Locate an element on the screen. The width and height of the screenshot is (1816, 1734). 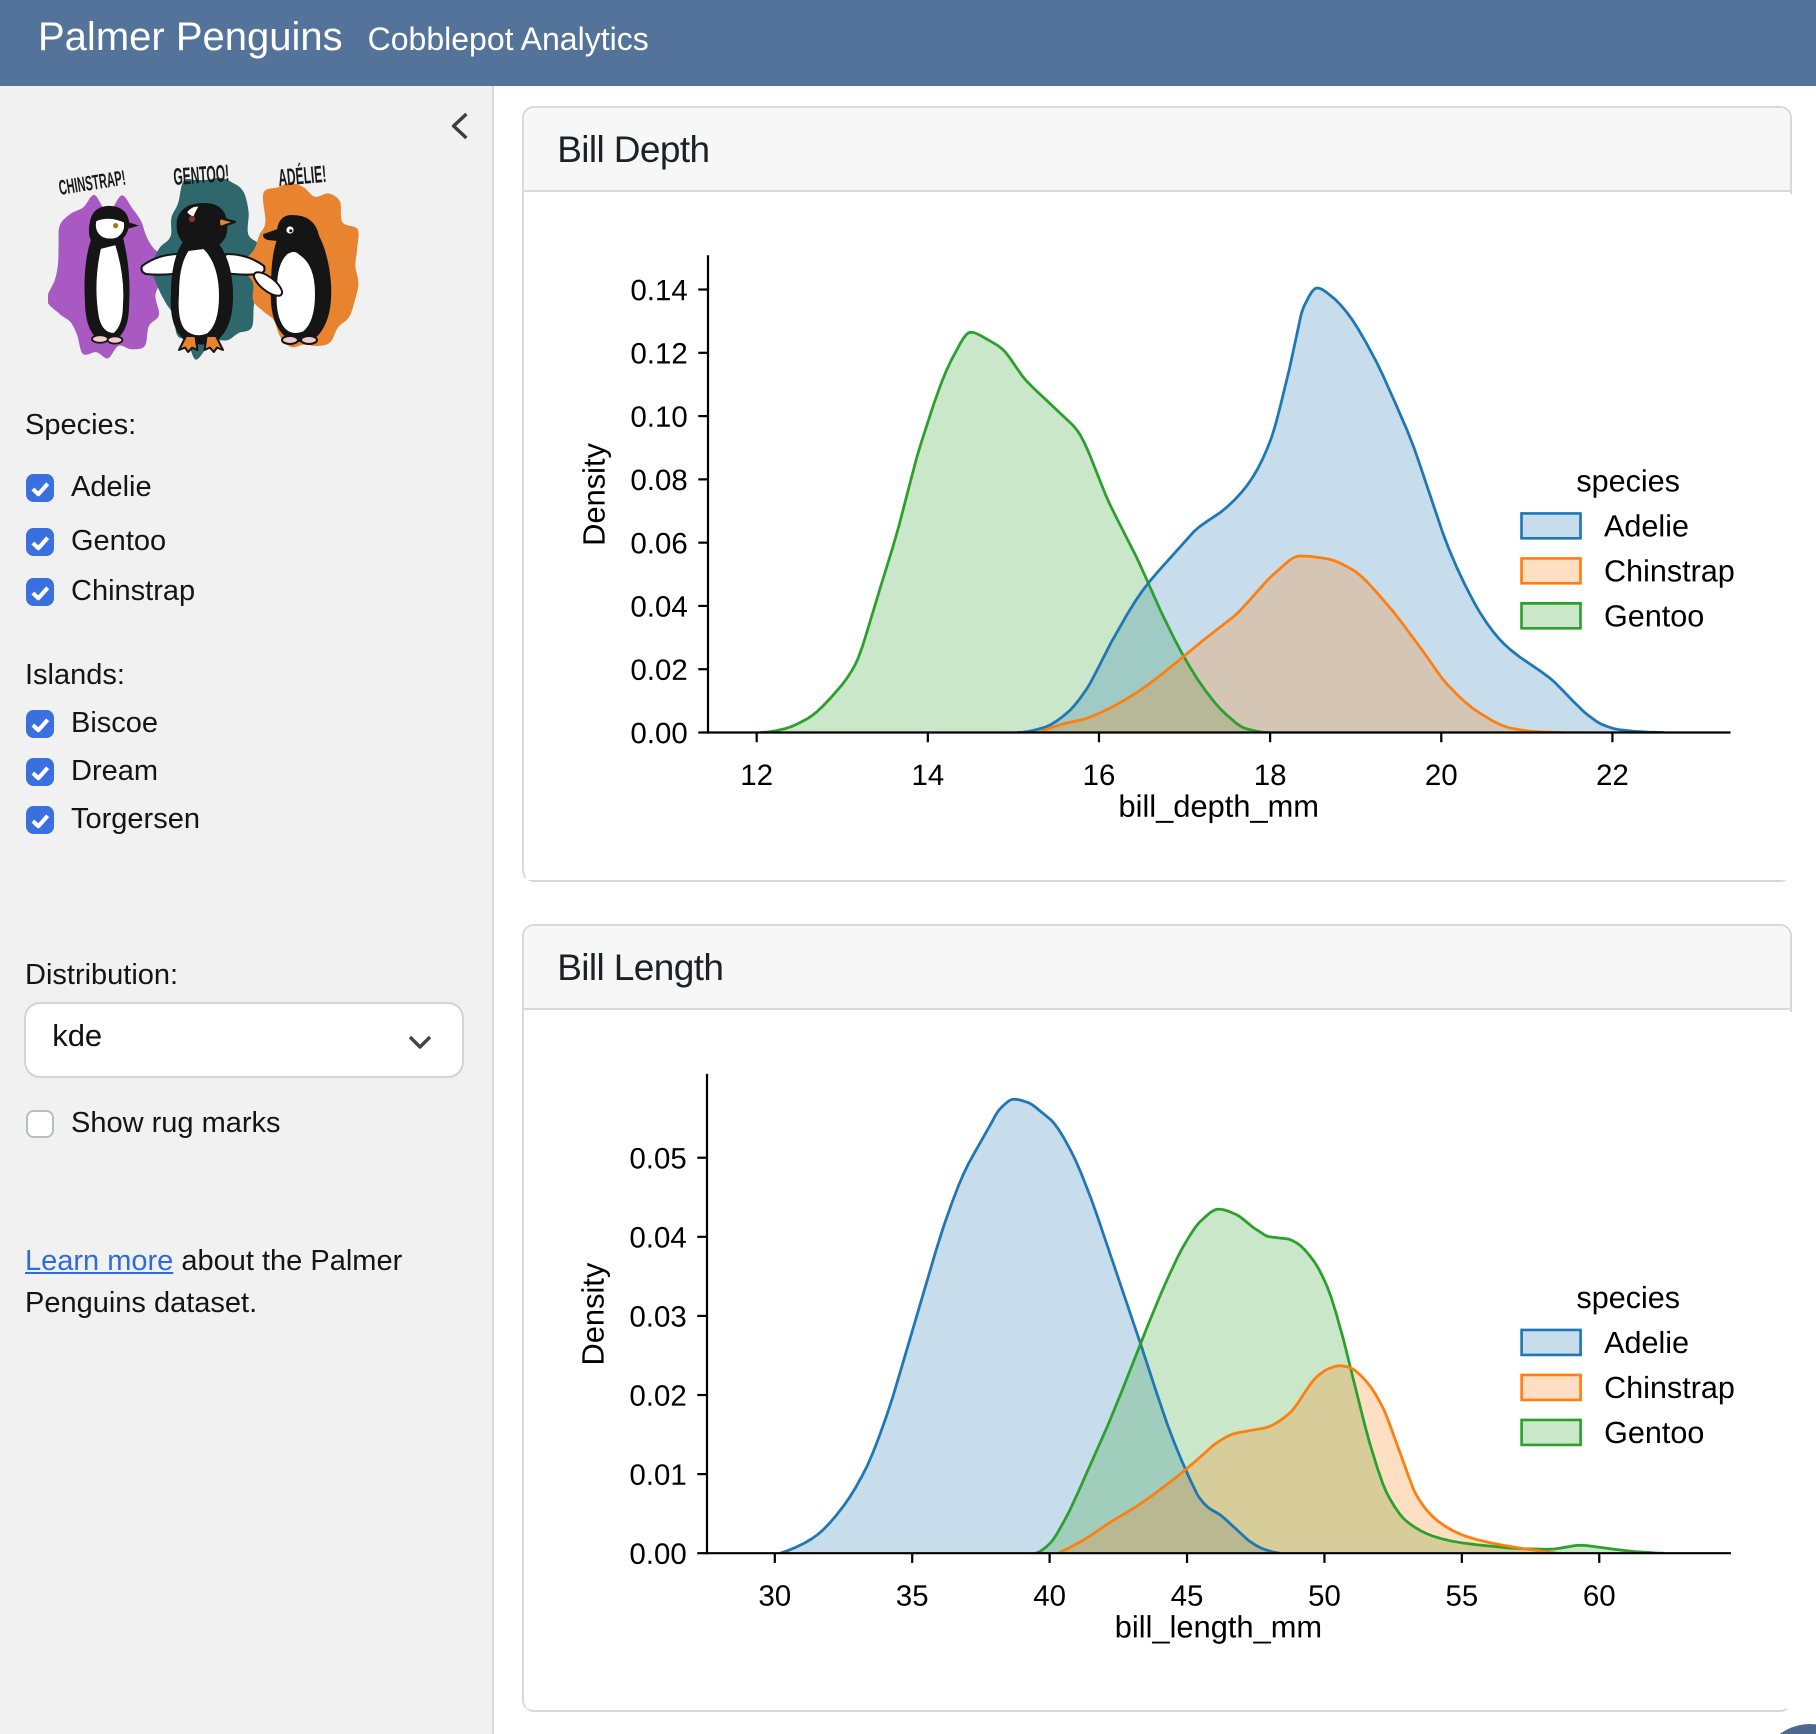
svg-text: ADÉLIE! is located at coordinates (302, 175).